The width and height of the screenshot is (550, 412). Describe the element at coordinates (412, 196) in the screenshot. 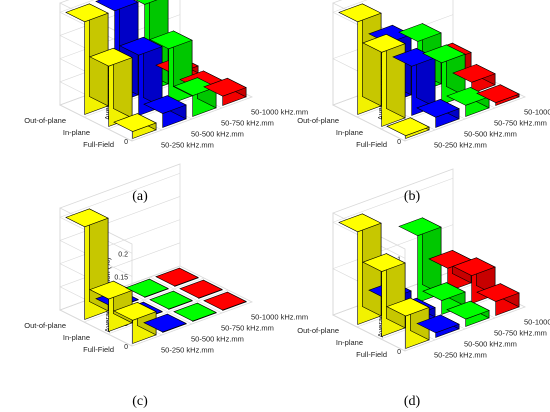

I see `caption-b: (b)` at that location.